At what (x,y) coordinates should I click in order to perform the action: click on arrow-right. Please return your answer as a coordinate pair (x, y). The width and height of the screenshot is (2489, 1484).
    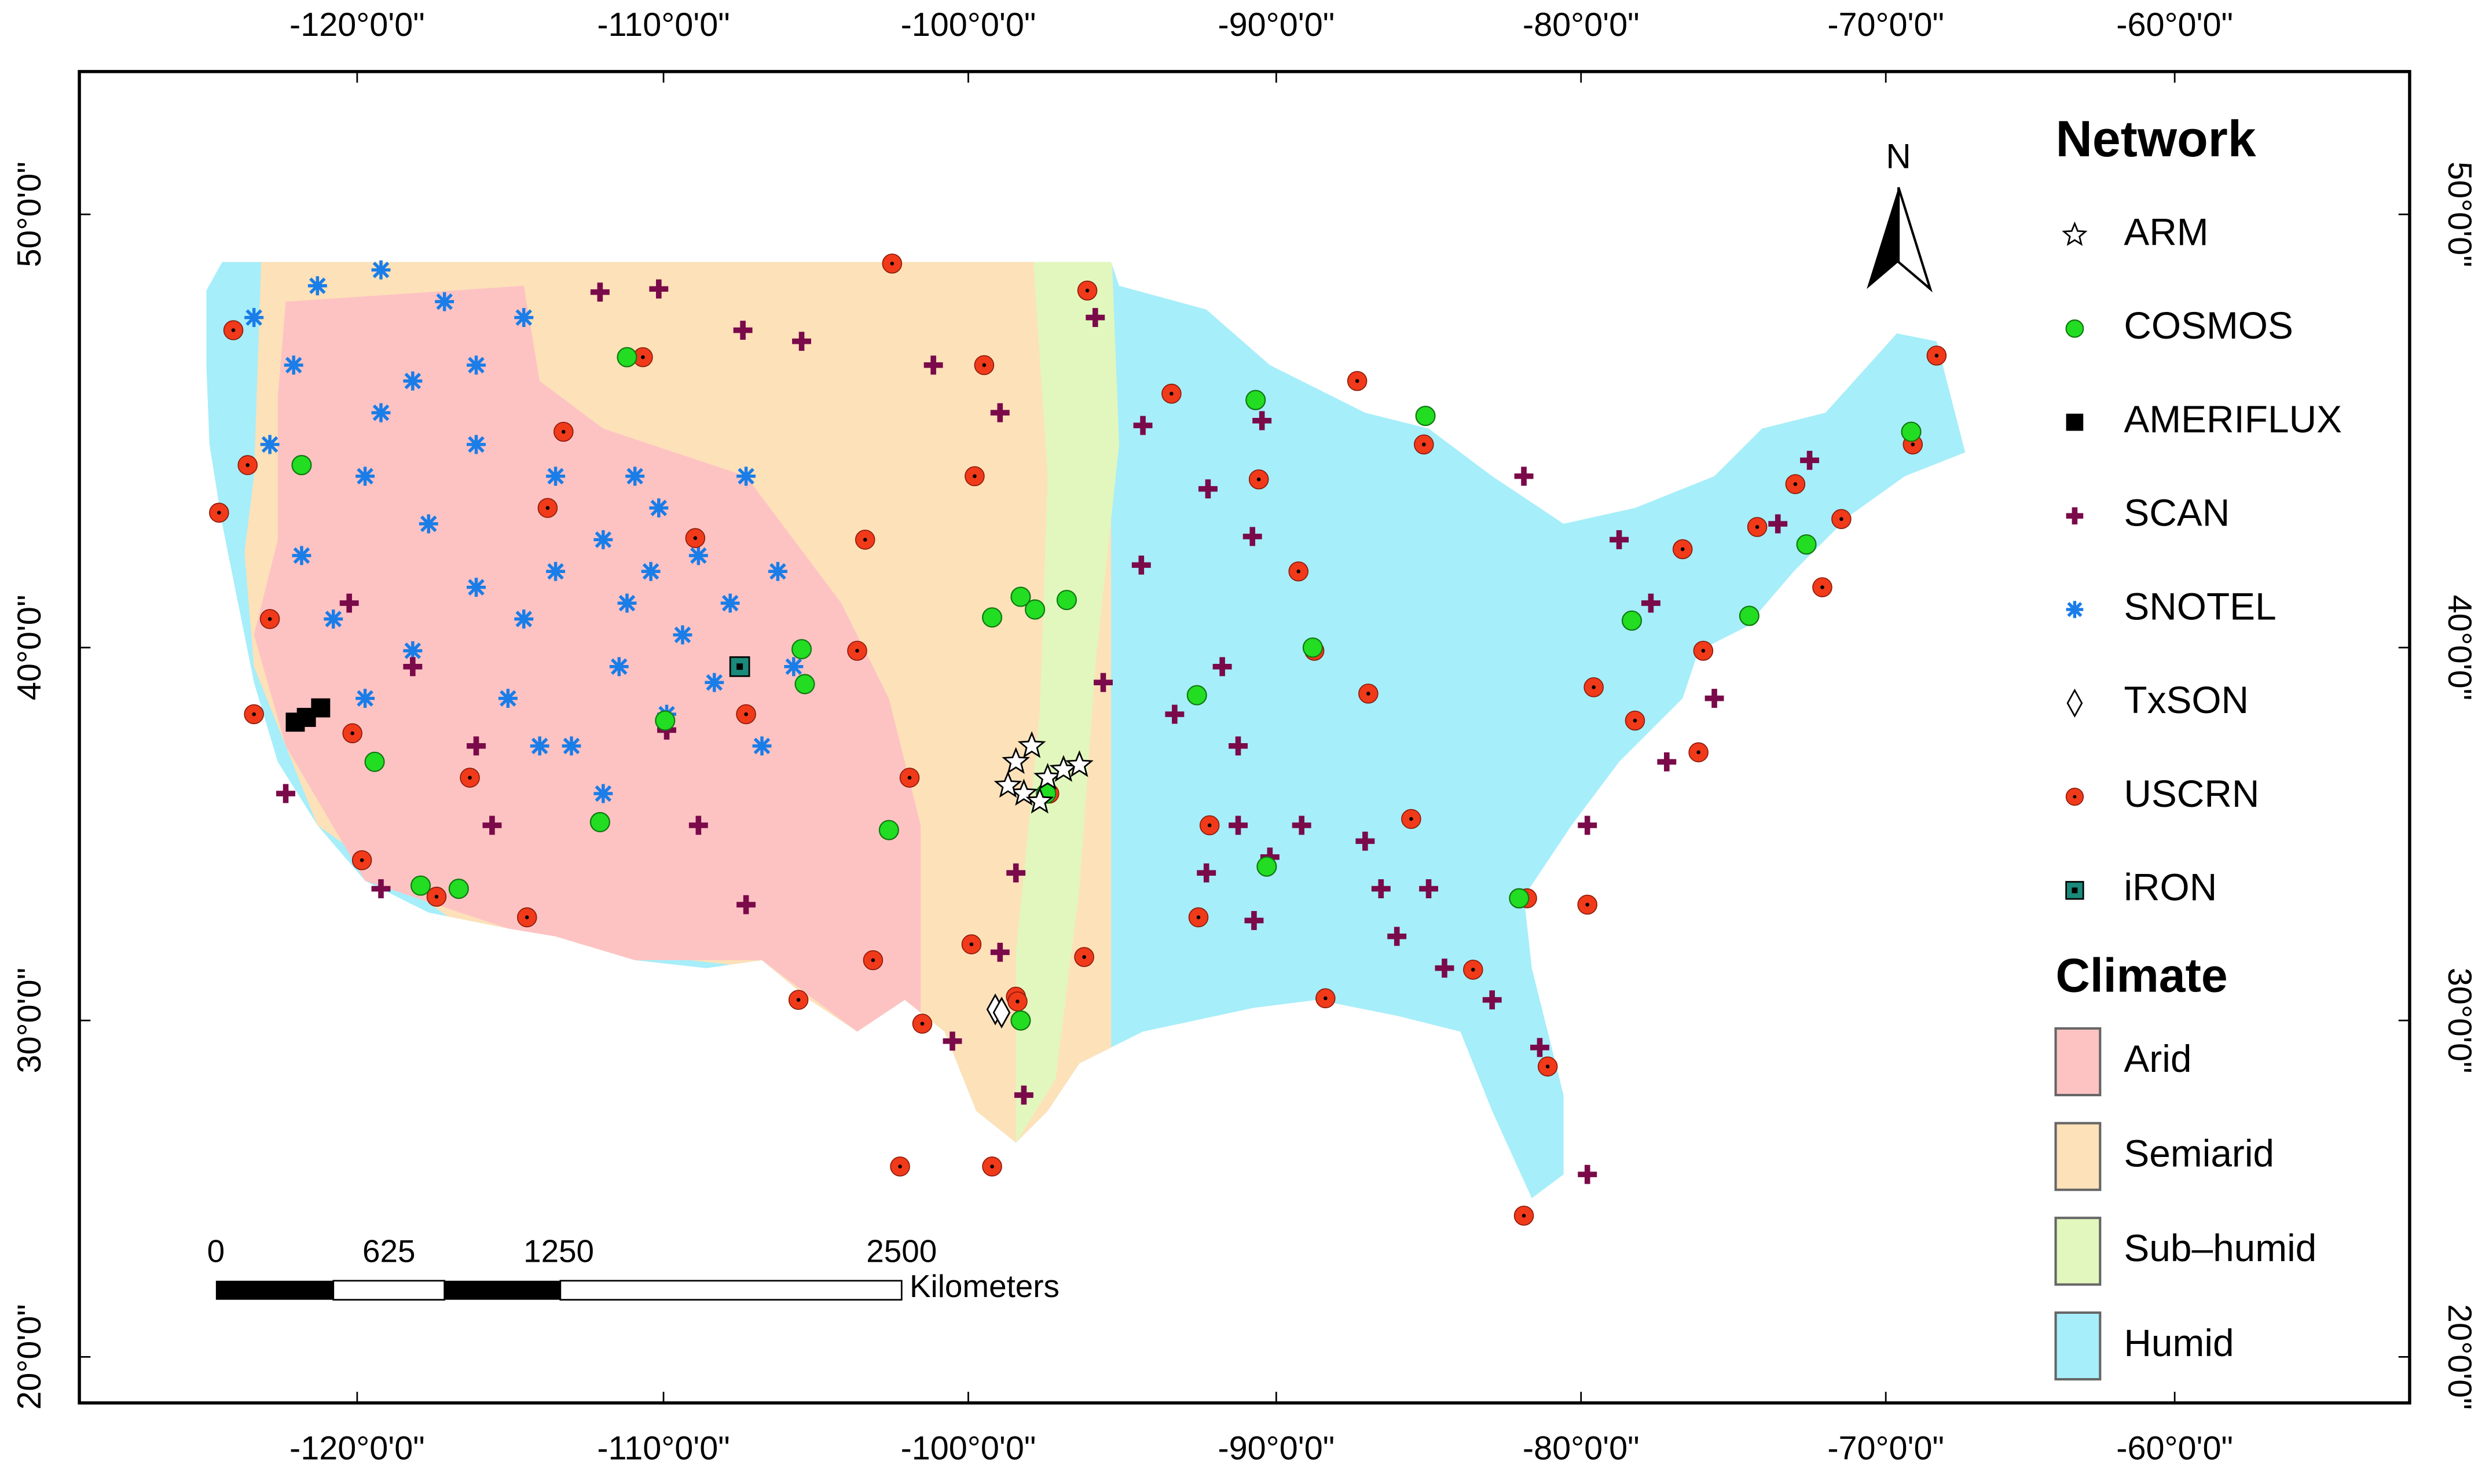
    Looking at the image, I should click on (1915, 240).